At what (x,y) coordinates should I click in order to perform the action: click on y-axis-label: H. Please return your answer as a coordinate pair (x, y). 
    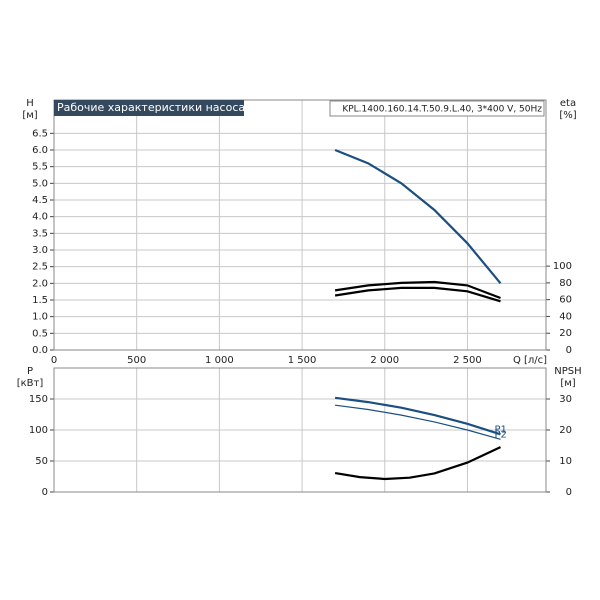
    Looking at the image, I should click on (30, 103).